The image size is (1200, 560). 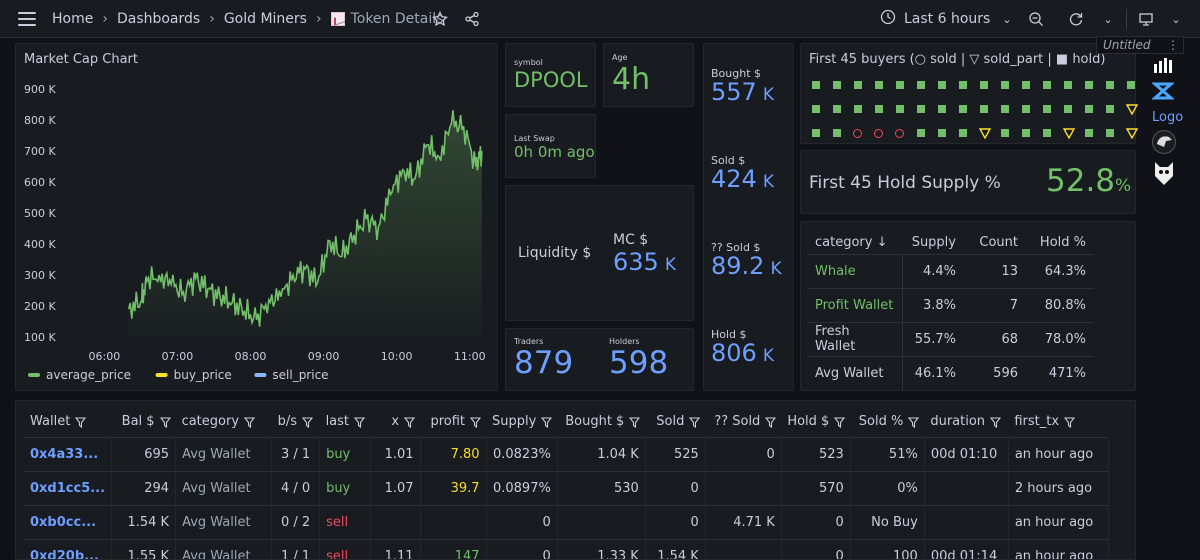 I want to click on tv-mode-icon, so click(x=1146, y=19).